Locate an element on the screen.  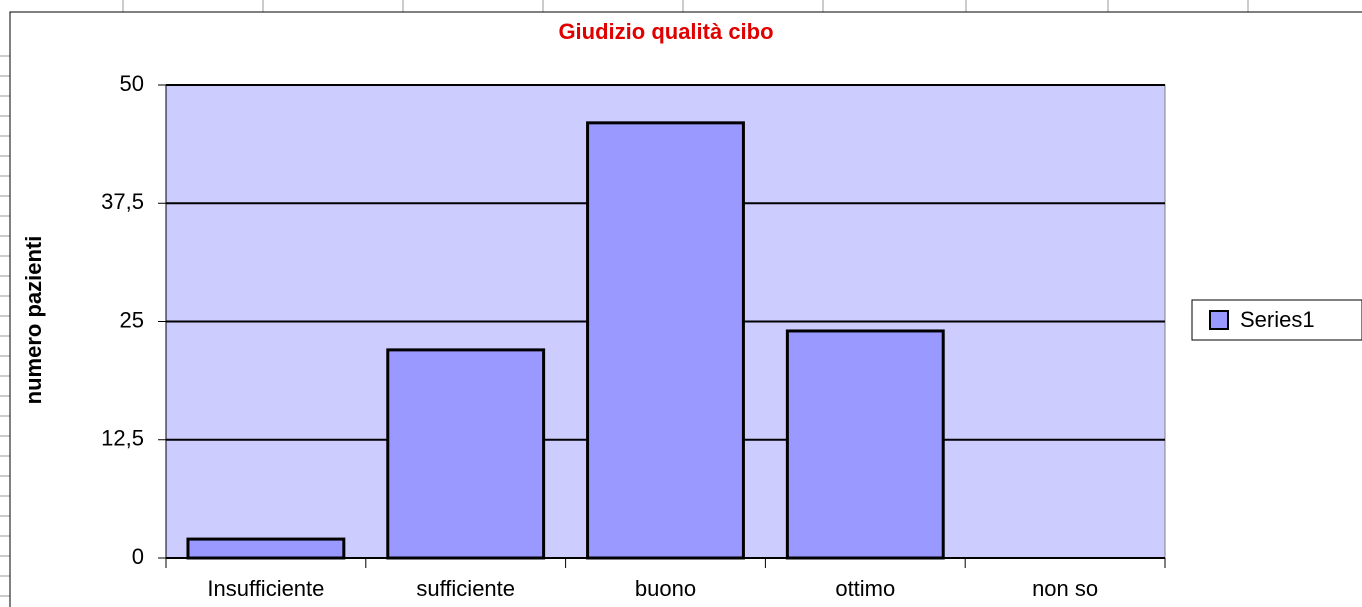
legend-swatch is located at coordinates (1219, 320).